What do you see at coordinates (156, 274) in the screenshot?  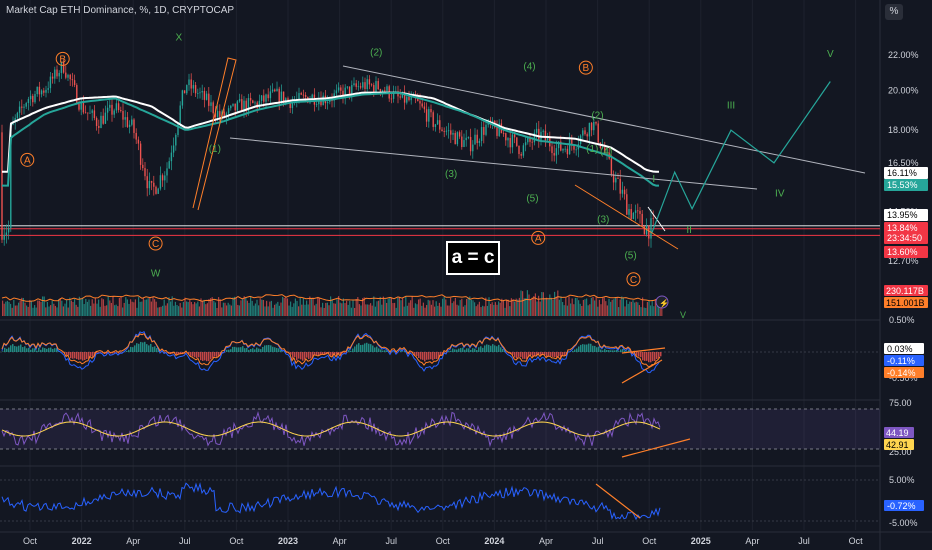 I see `wave-label: W` at bounding box center [156, 274].